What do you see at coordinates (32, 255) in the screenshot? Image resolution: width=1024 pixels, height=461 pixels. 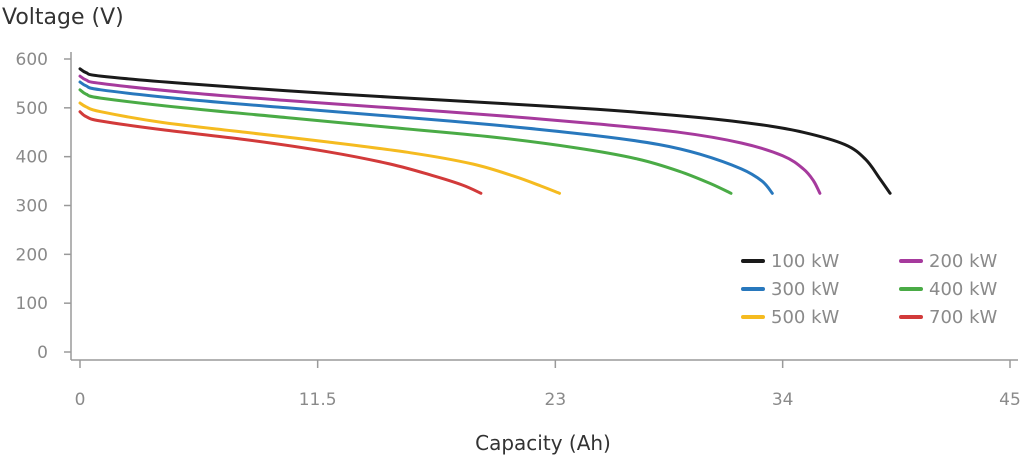 I see `y-tick-label: 200` at bounding box center [32, 255].